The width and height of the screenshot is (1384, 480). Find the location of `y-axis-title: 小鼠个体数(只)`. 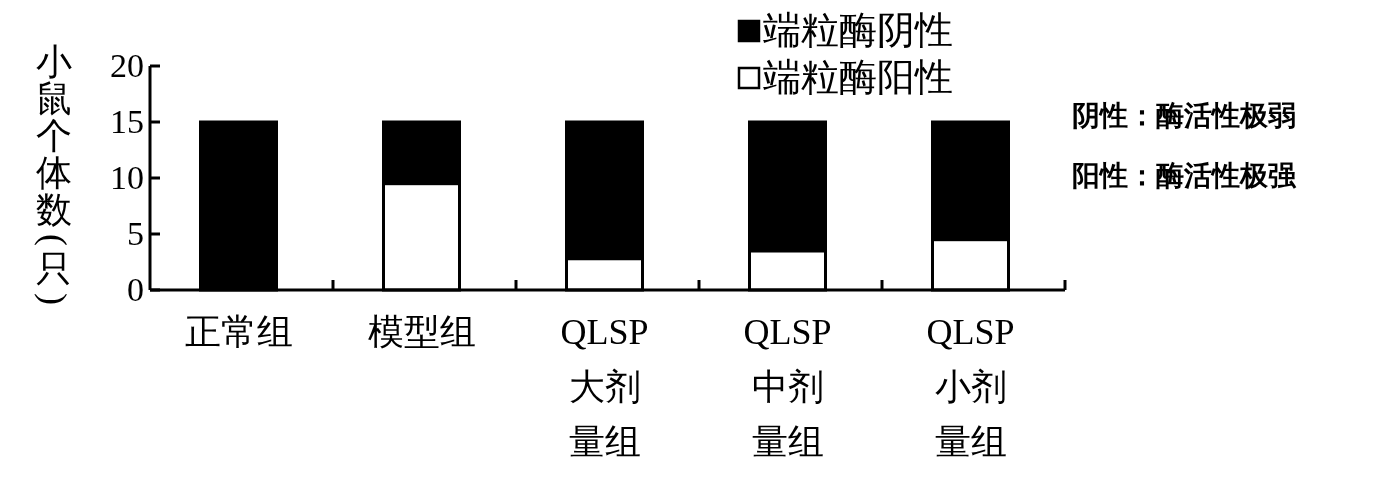

y-axis-title: 小鼠个体数(只) is located at coordinates (54, 174).